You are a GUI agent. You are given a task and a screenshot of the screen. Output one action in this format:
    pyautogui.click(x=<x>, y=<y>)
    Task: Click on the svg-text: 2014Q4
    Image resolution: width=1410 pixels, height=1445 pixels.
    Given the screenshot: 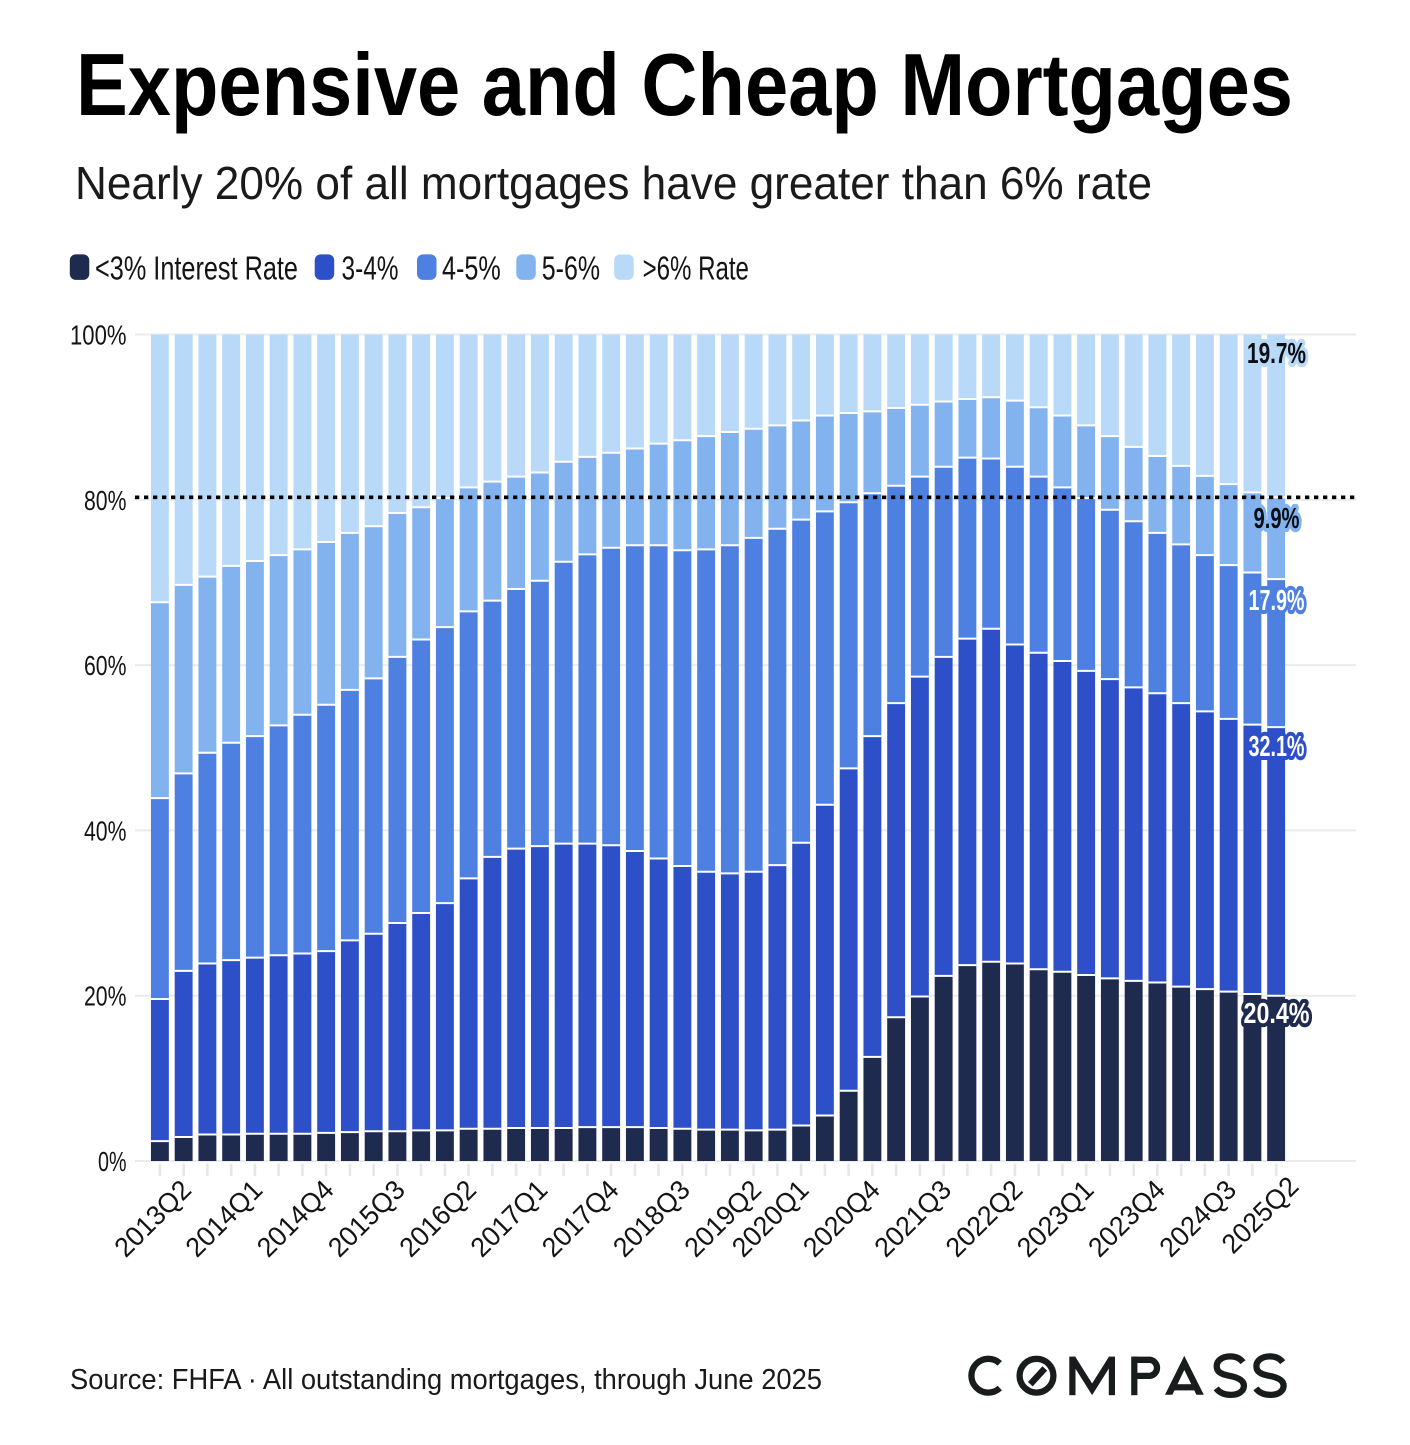 What is the action you would take?
    pyautogui.click(x=295, y=1218)
    